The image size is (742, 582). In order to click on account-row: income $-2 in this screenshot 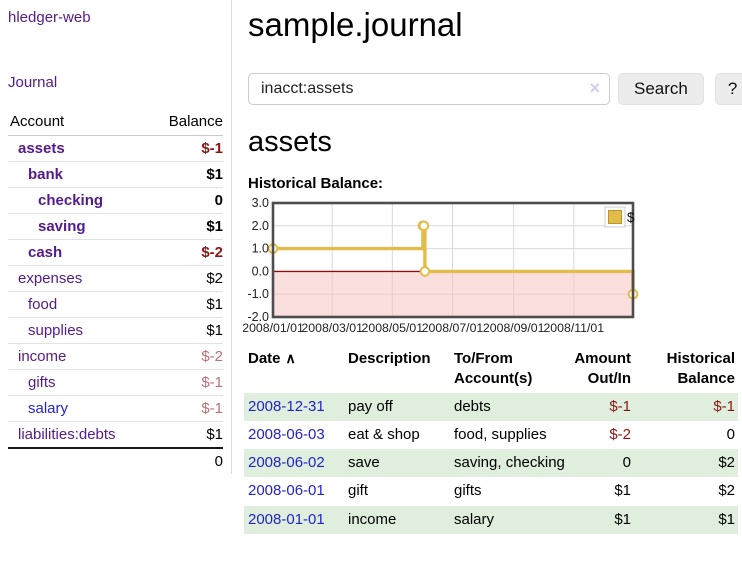, I will do `click(115, 356)`.